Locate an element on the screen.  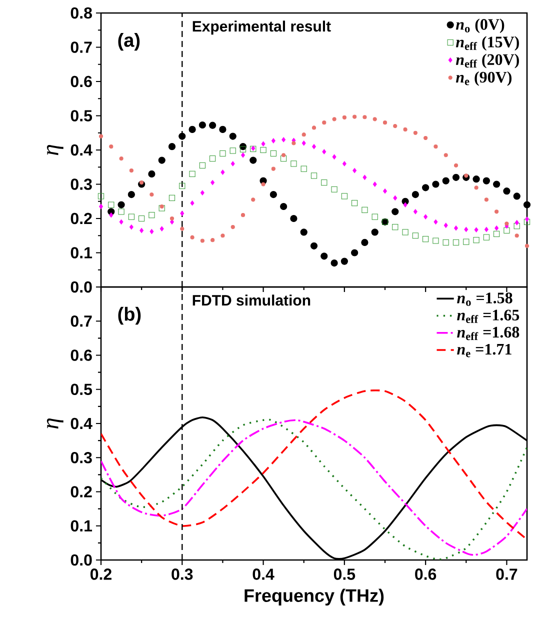
legend-label: n$_{o}$ (0V) is located at coordinates (480, 26).